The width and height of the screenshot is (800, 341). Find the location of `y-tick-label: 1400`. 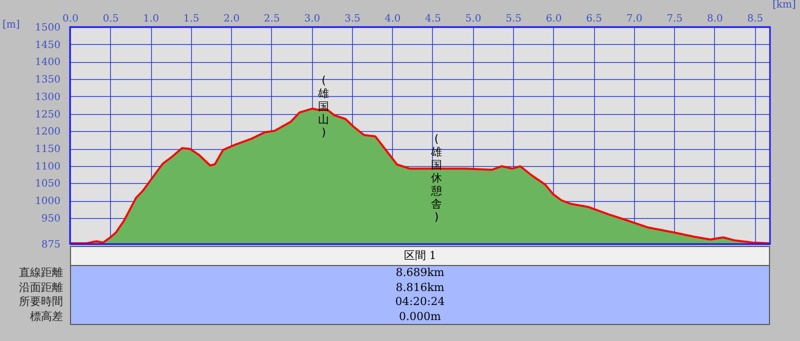

y-tick-label: 1400 is located at coordinates (47, 62).